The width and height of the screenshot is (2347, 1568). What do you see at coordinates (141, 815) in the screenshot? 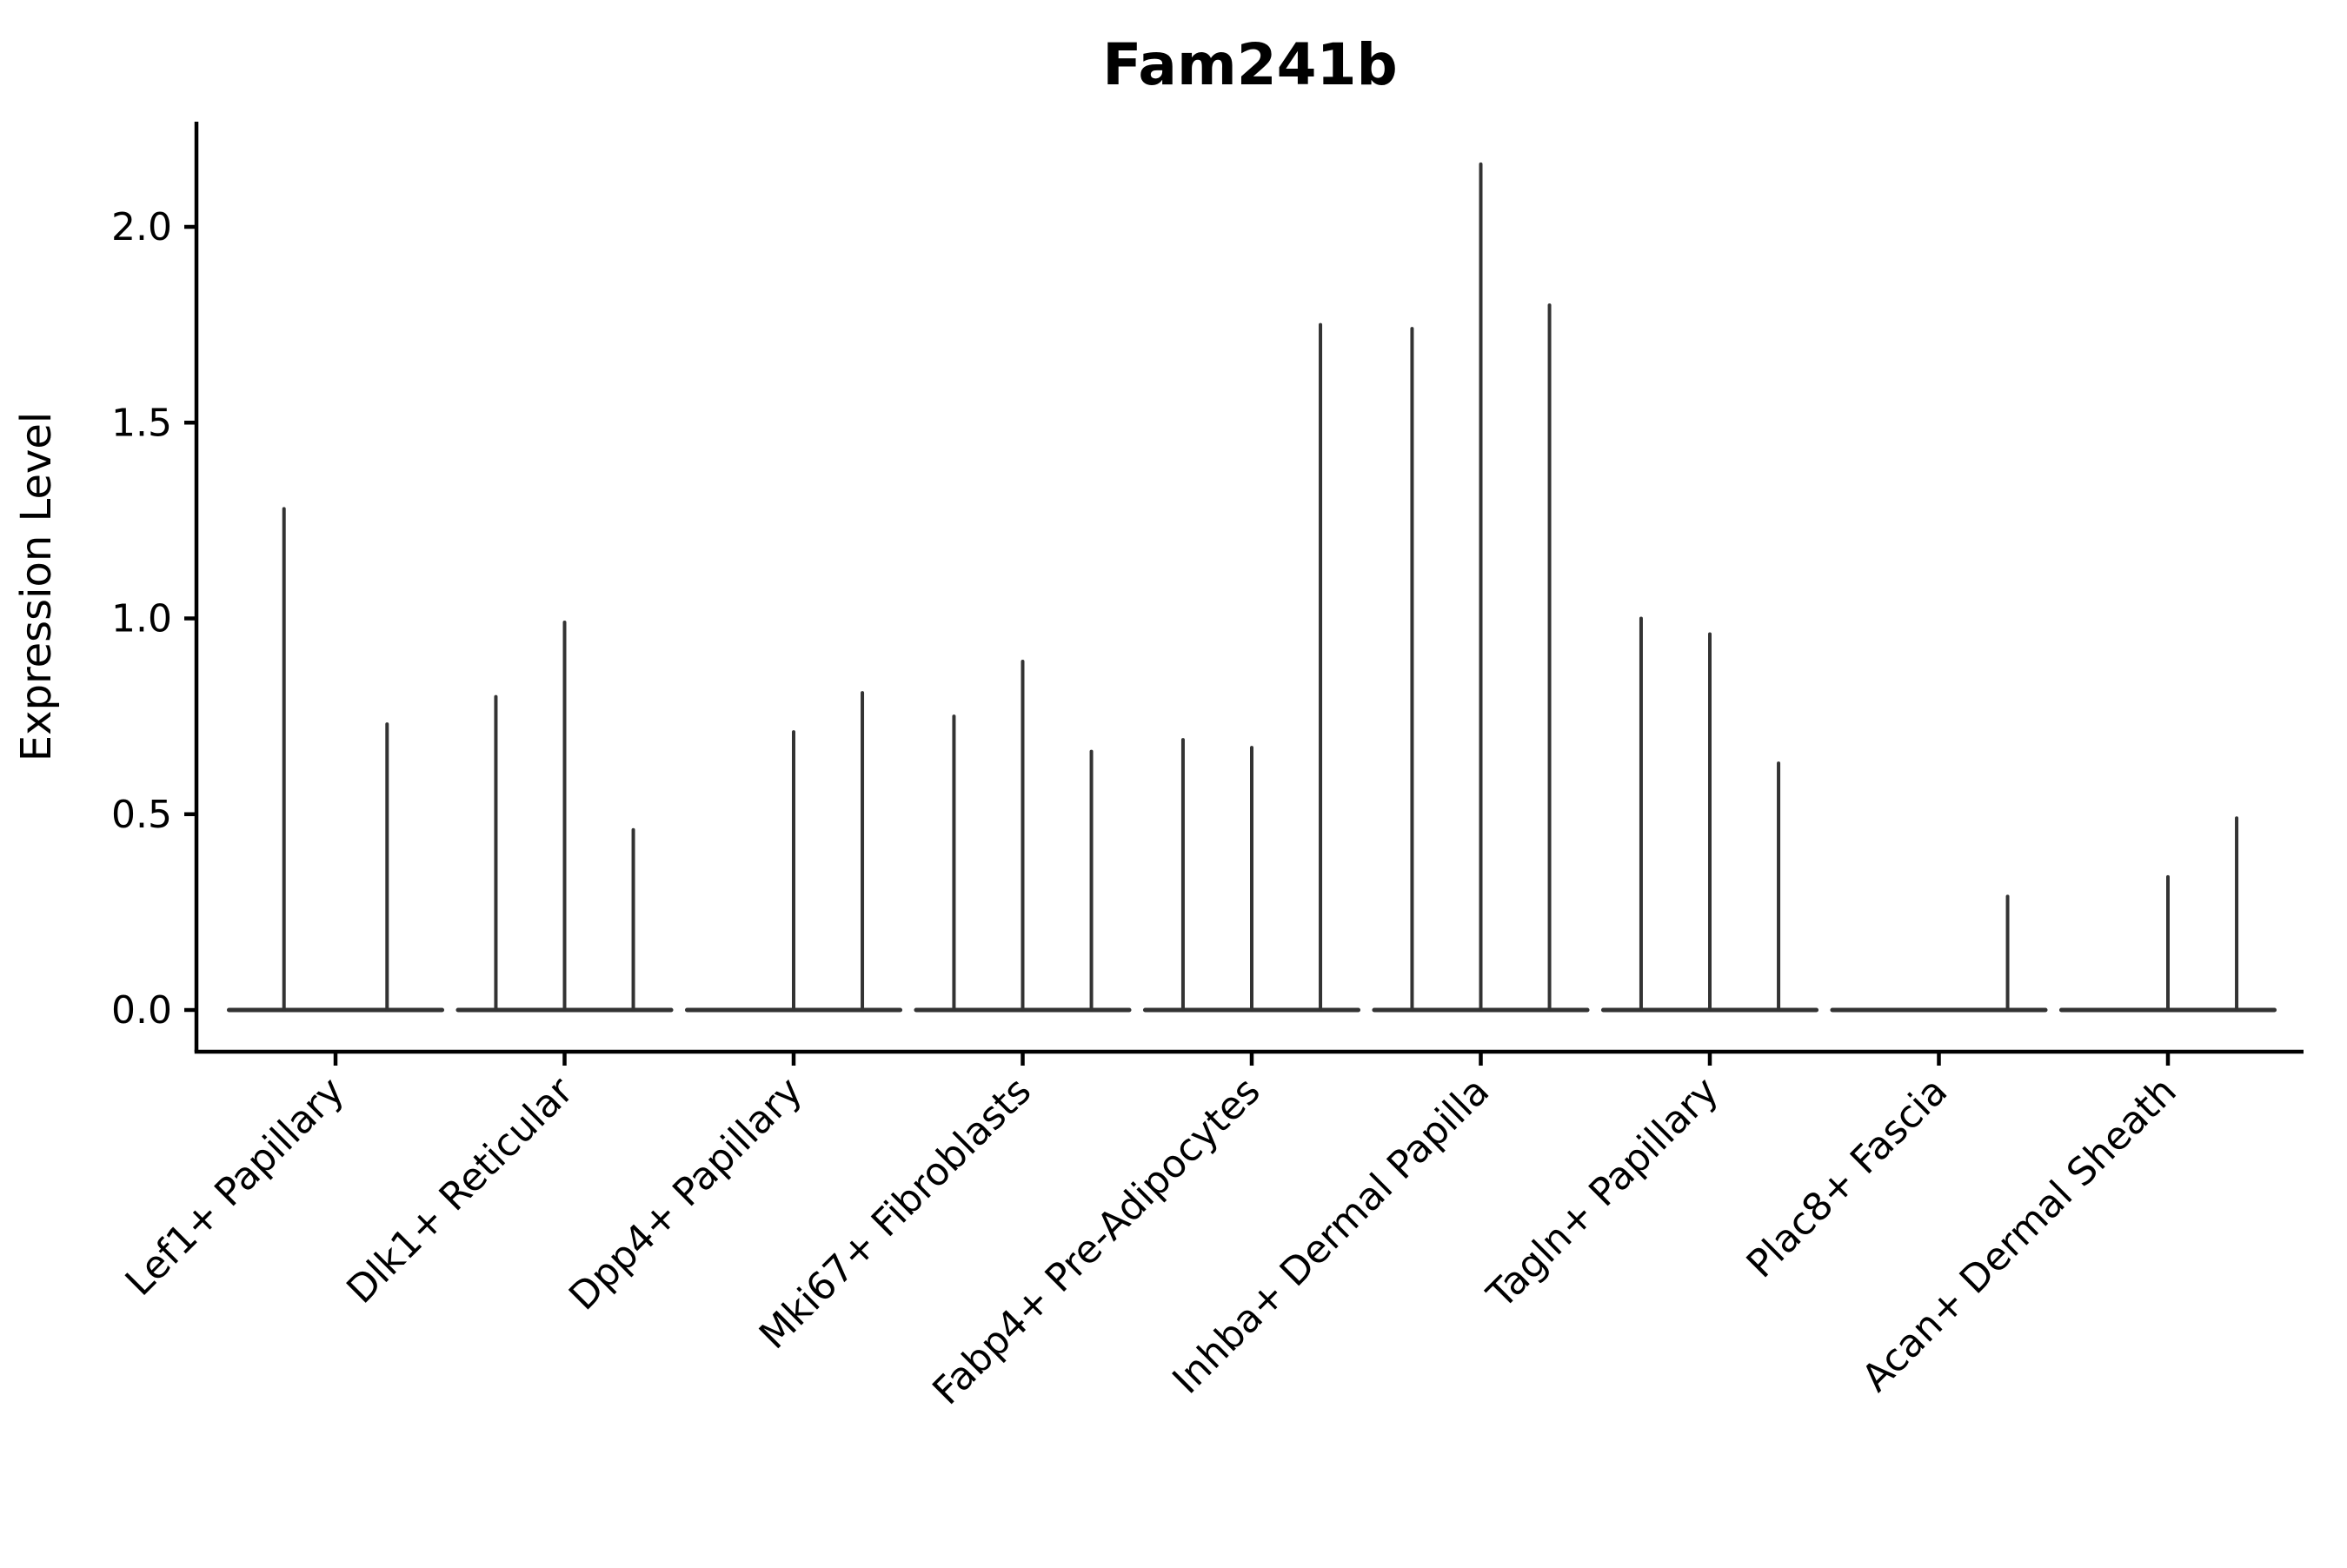
I see `y-tick-label: 0.5` at bounding box center [141, 815].